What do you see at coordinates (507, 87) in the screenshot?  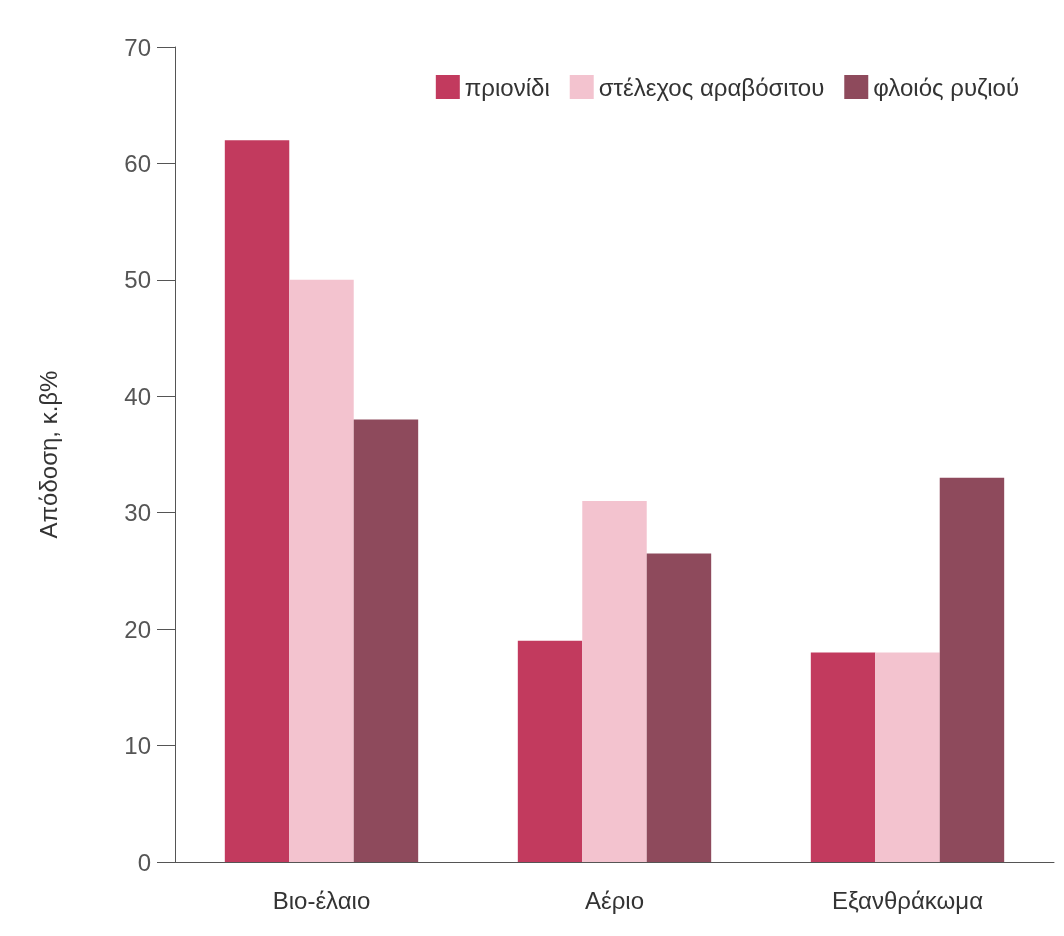 I see `legend-label: πριονίδι` at bounding box center [507, 87].